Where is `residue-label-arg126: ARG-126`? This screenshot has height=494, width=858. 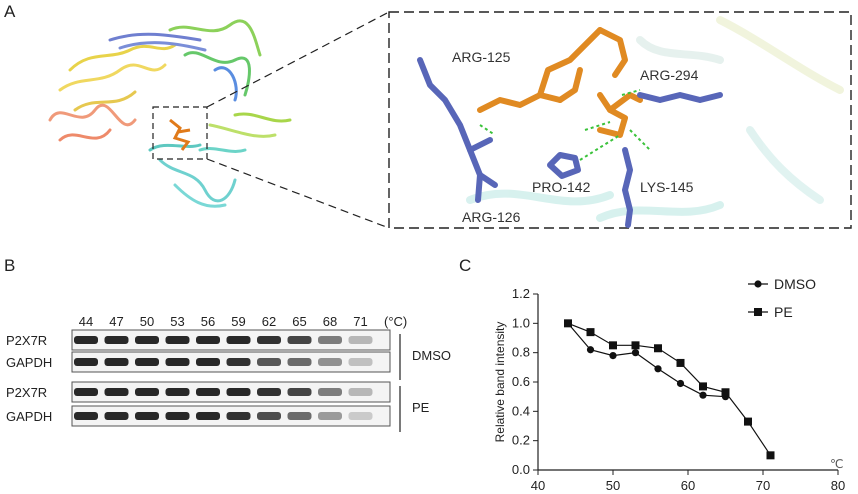
residue-label-arg126: ARG-126 is located at coordinates (491, 217).